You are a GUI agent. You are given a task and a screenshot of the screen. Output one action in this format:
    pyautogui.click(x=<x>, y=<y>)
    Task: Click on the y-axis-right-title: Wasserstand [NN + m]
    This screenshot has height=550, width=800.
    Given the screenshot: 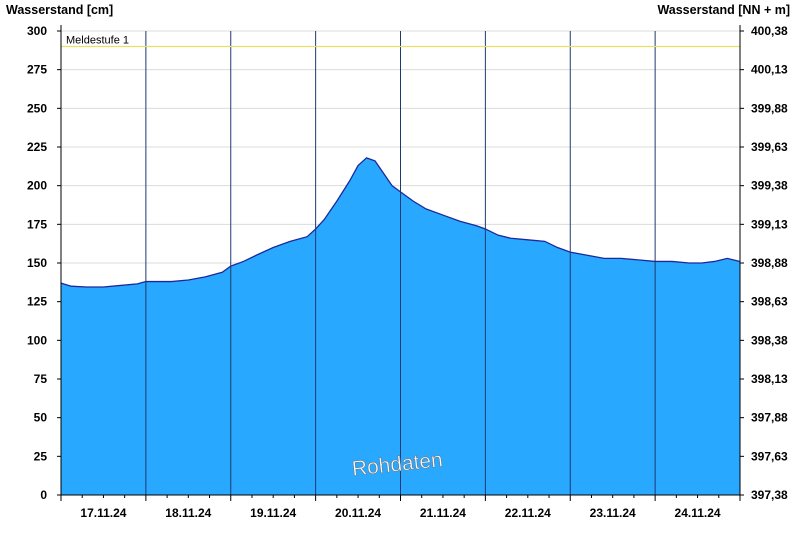 What is the action you would take?
    pyautogui.click(x=723, y=10)
    